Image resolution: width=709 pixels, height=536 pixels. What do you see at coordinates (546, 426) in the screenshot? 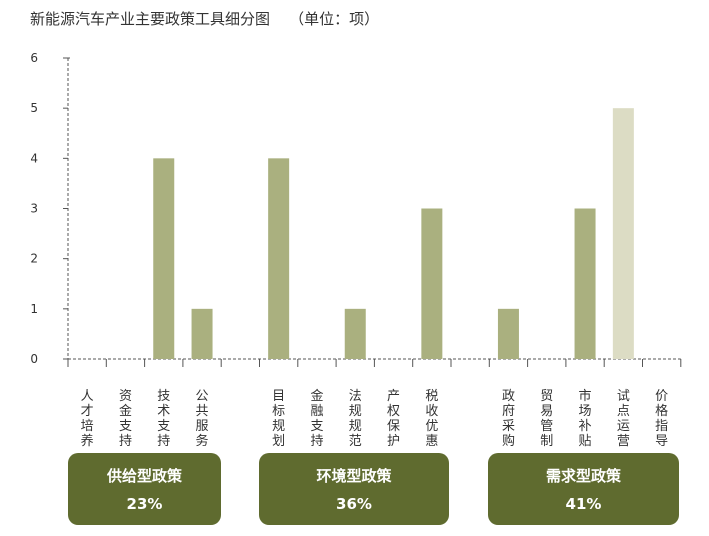
I see `x-tick-label-char: 管` at bounding box center [546, 426].